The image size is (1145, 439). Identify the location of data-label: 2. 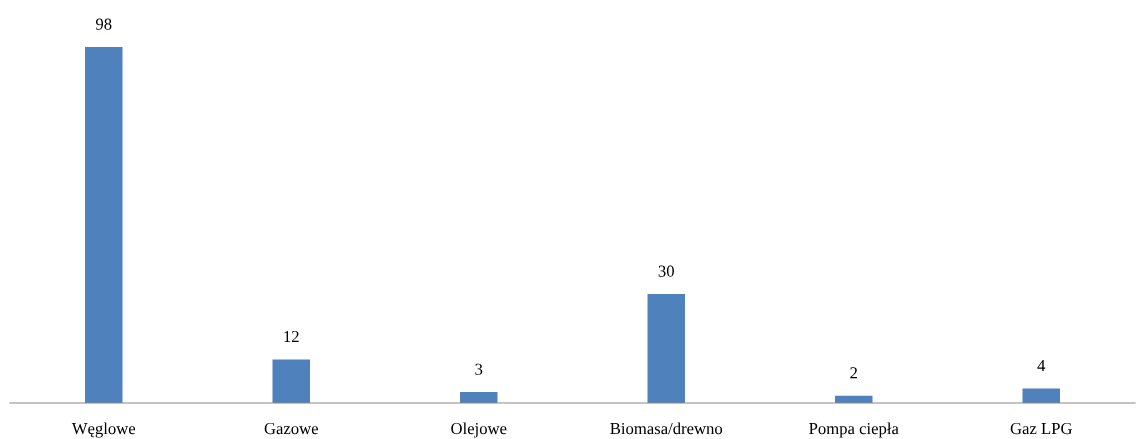
(853, 373).